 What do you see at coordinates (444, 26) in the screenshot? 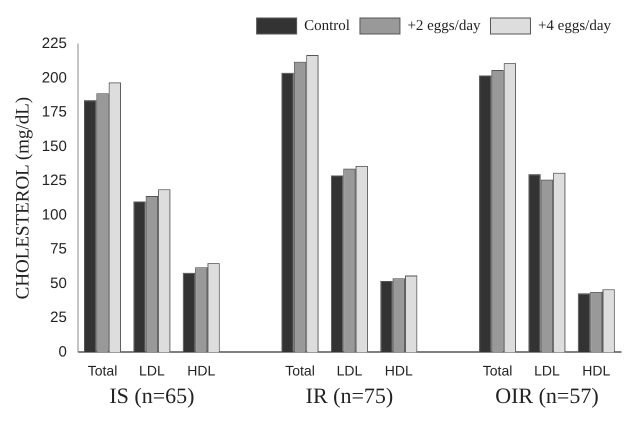
I see `legend-label: +2 eggs/day` at bounding box center [444, 26].